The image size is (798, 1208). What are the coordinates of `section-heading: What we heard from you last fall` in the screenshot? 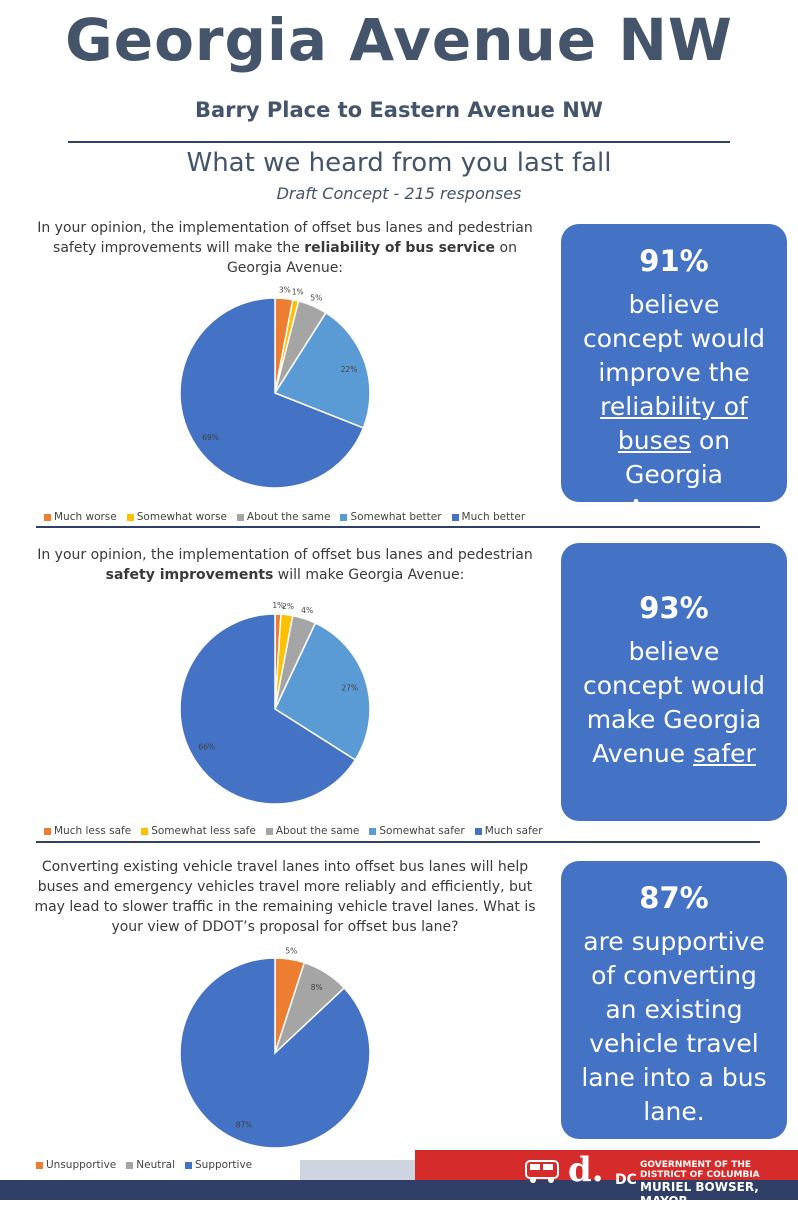 It's located at (399, 163).